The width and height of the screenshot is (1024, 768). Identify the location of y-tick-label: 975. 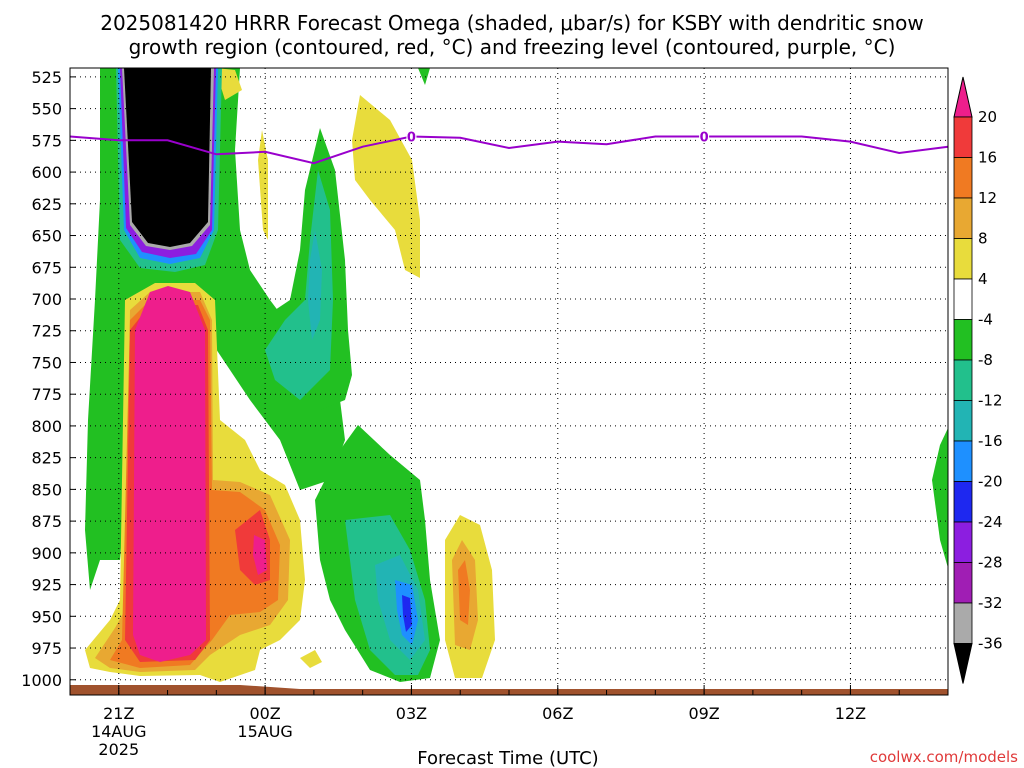
(46, 648).